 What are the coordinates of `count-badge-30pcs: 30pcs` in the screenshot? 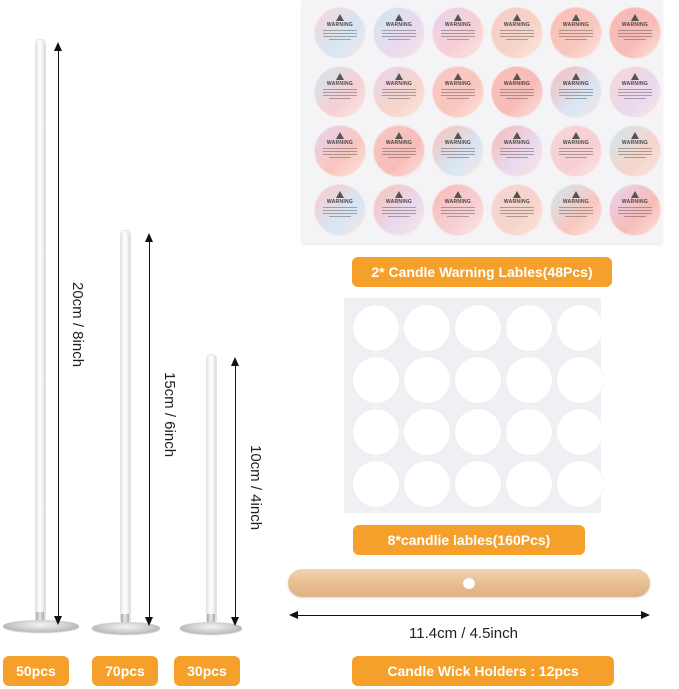 It's located at (207, 671).